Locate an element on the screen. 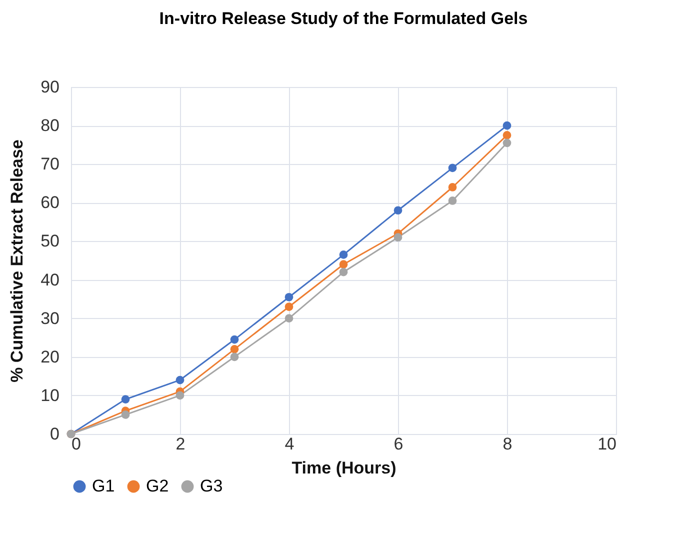 The image size is (683, 551). x-tick-label: 10 is located at coordinates (607, 444).